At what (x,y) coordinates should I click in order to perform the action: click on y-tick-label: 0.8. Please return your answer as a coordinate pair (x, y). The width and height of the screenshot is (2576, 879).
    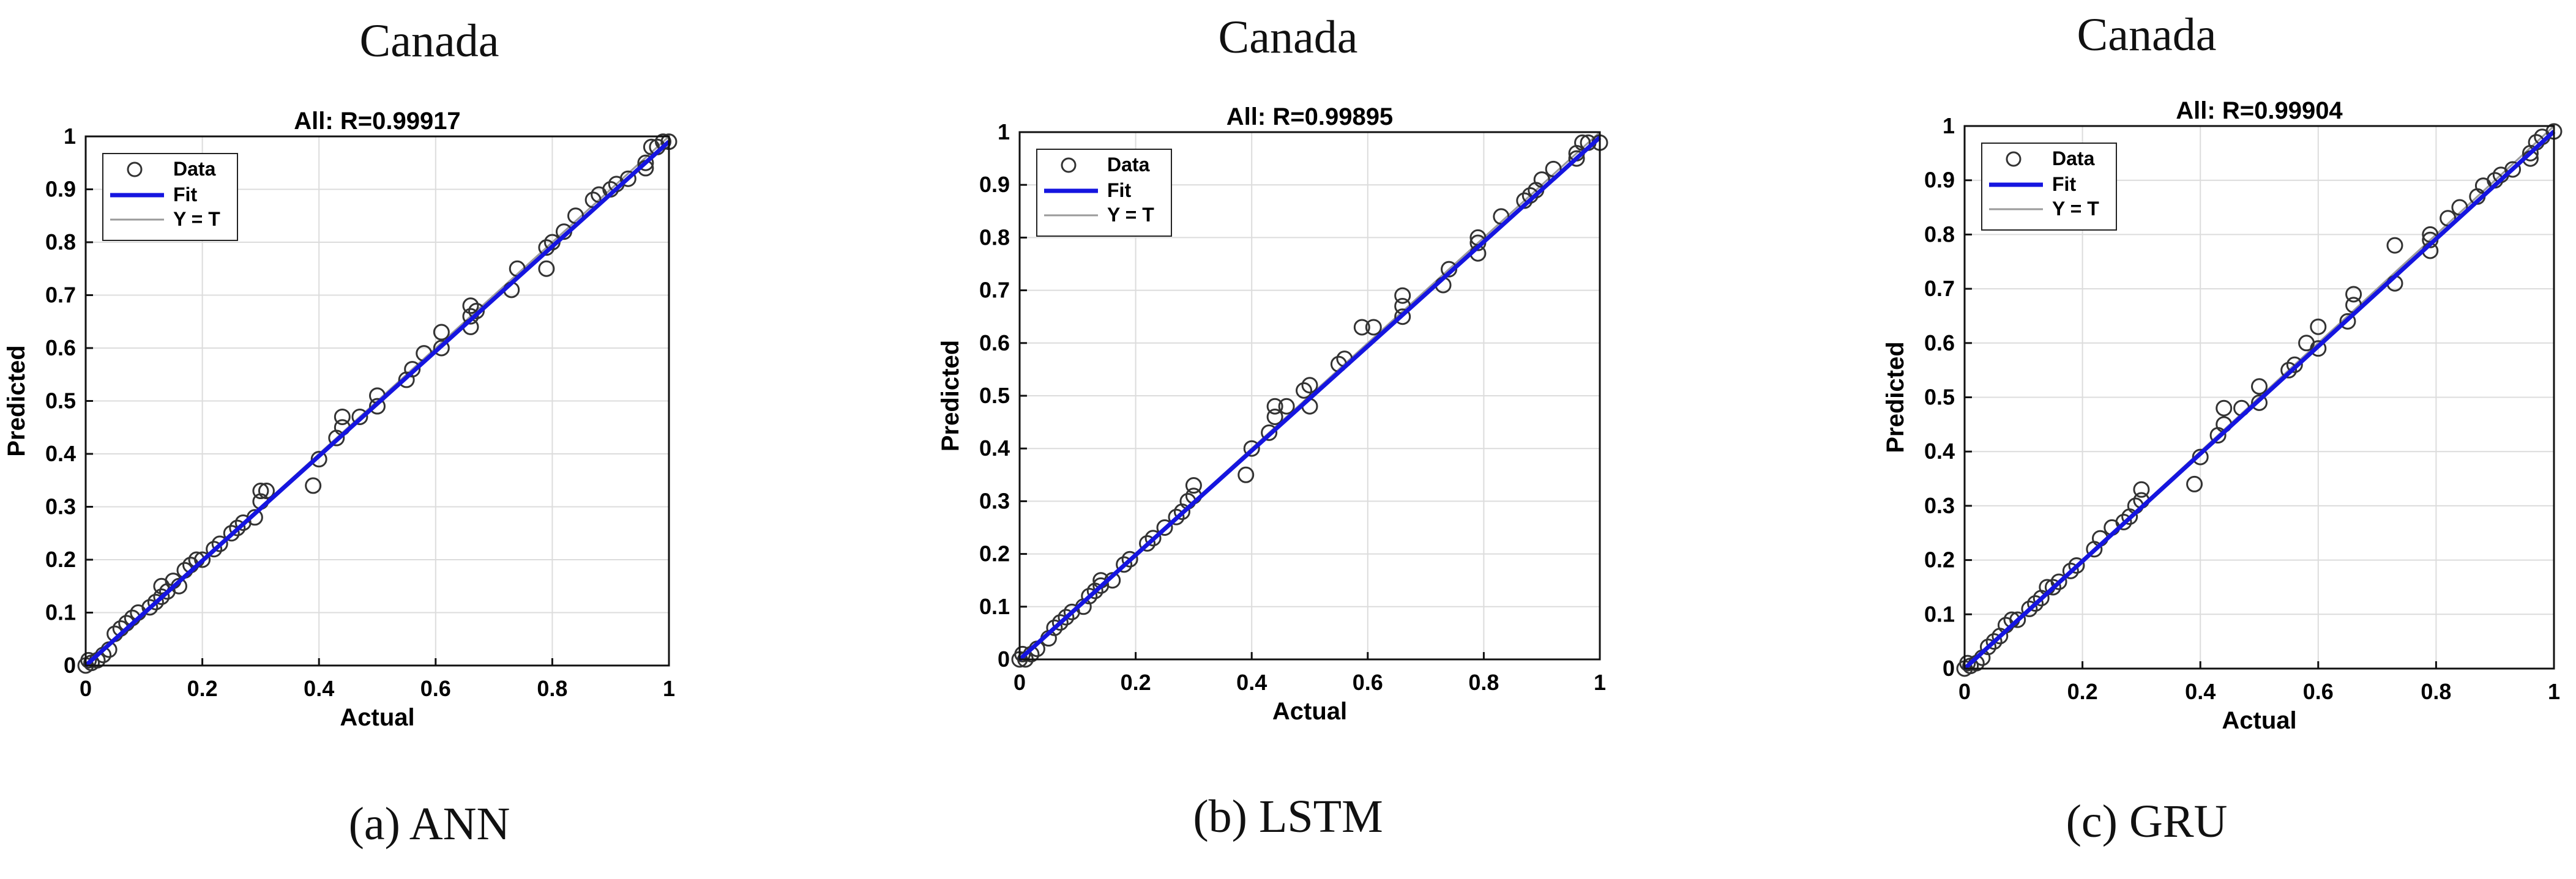
    Looking at the image, I should click on (1939, 234).